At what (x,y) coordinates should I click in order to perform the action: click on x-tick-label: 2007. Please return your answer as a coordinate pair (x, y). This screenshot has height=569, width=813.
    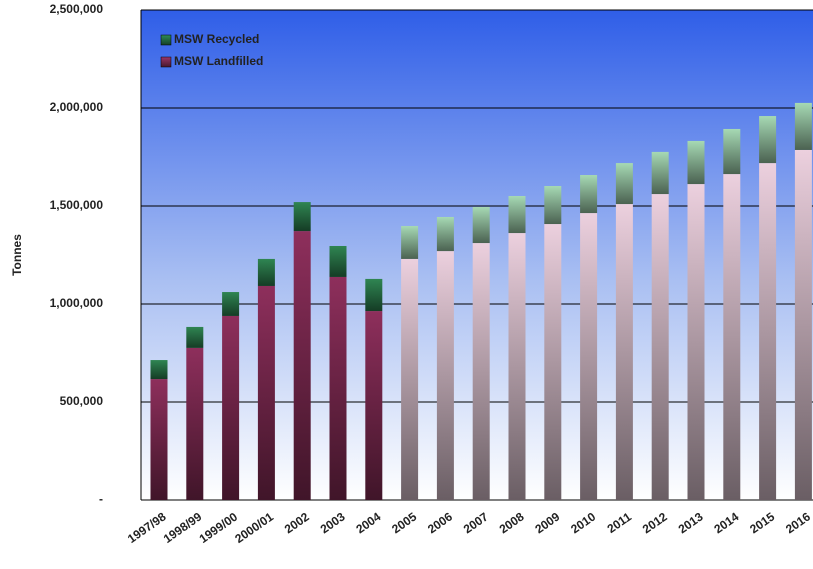
    Looking at the image, I should click on (476, 522).